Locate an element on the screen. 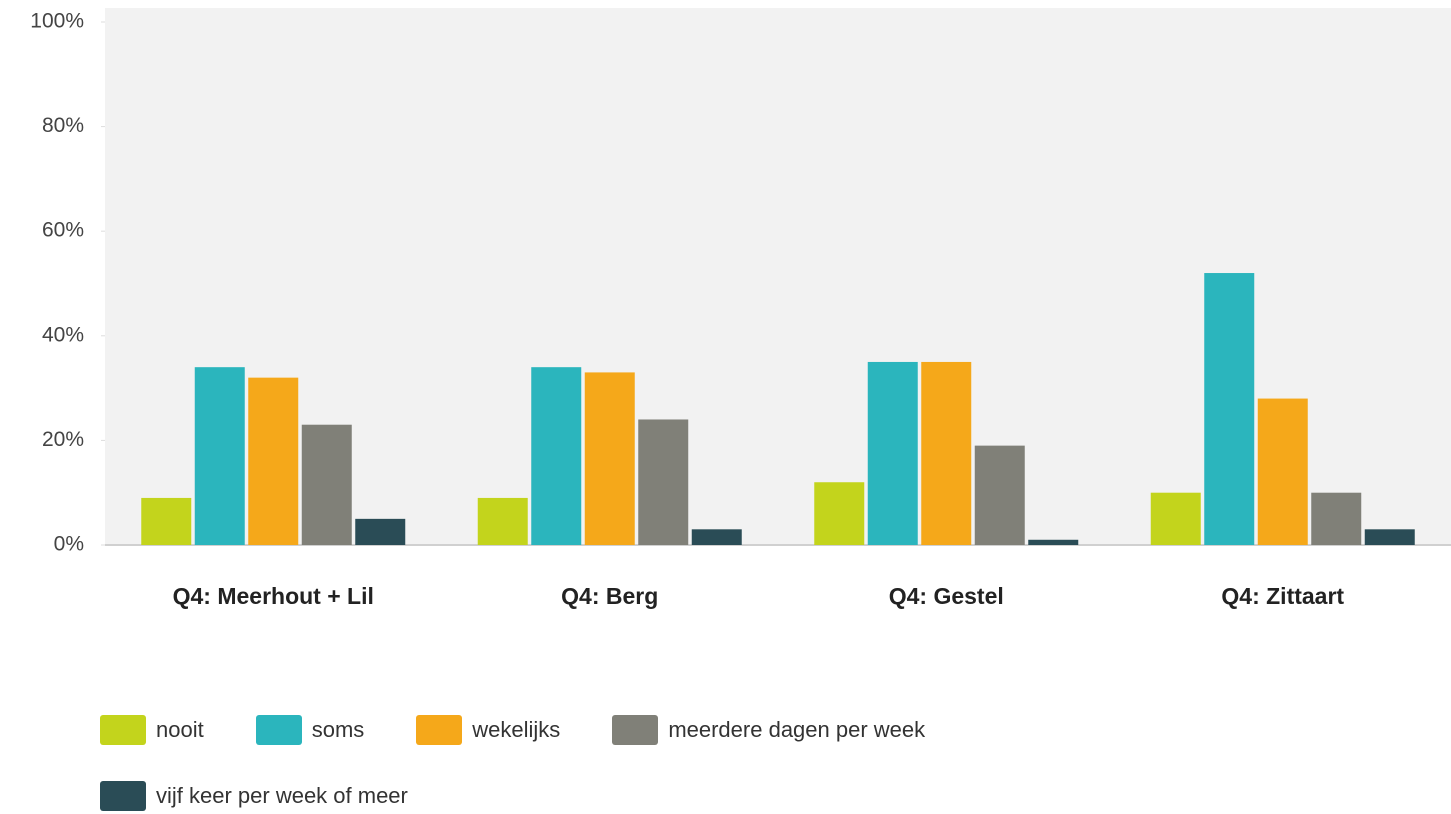  legend-label: nooit is located at coordinates (180, 729).